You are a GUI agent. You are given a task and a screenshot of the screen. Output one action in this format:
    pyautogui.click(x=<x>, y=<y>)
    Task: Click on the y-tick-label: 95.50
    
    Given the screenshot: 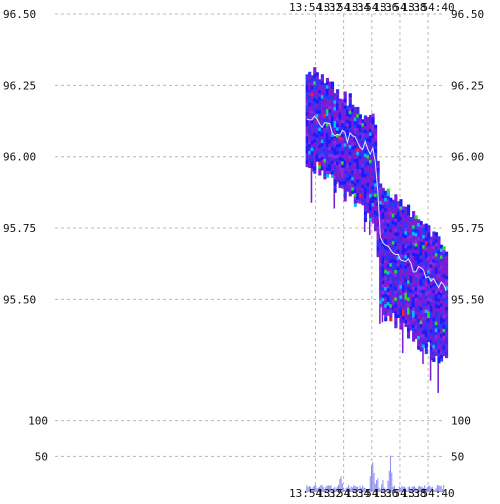 What is the action you would take?
    pyautogui.click(x=19, y=299)
    